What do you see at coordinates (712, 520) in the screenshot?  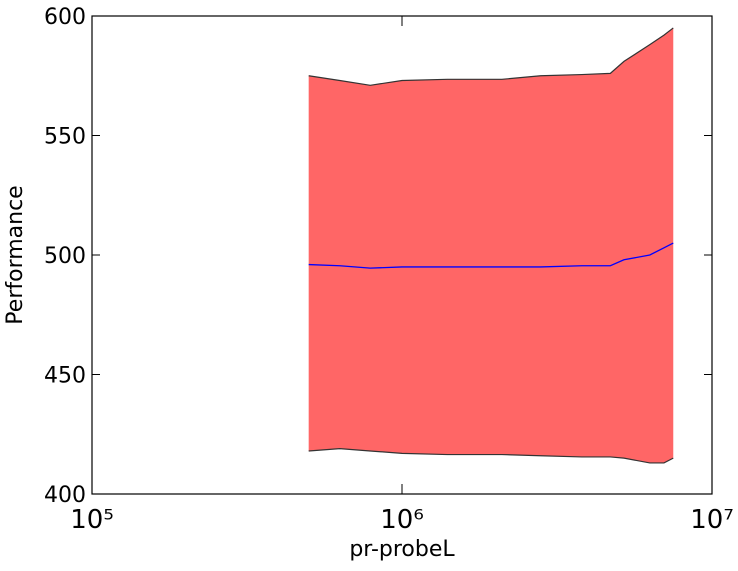 I see `x-tick-label: 10⁷` at bounding box center [712, 520].